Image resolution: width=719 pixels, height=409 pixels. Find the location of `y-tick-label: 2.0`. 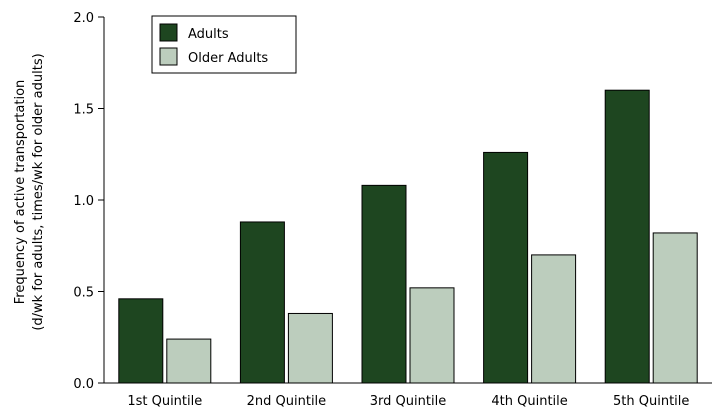

y-tick-label: 2.0 is located at coordinates (83, 18).